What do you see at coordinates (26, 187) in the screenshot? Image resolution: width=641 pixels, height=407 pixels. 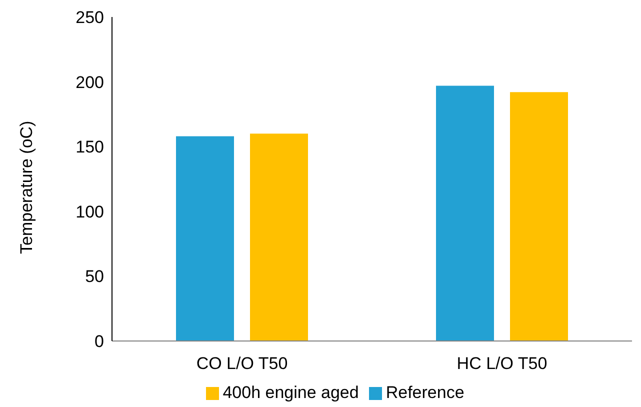 I see `y-axis-title: Temperature (oC)` at bounding box center [26, 187].